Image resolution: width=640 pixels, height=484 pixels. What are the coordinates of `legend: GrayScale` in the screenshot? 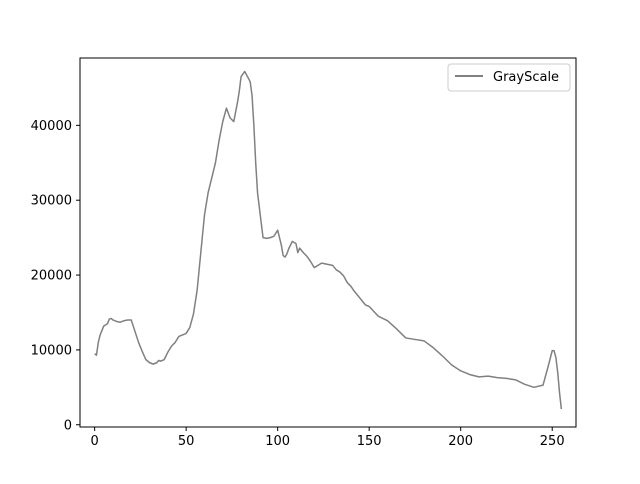 It's located at (509, 77).